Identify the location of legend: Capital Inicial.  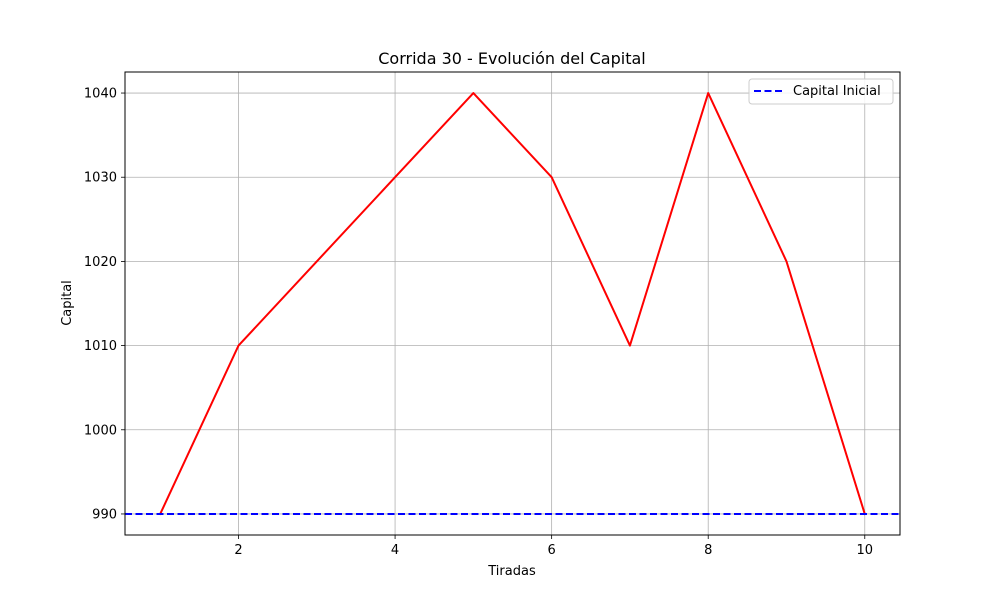
(821, 91).